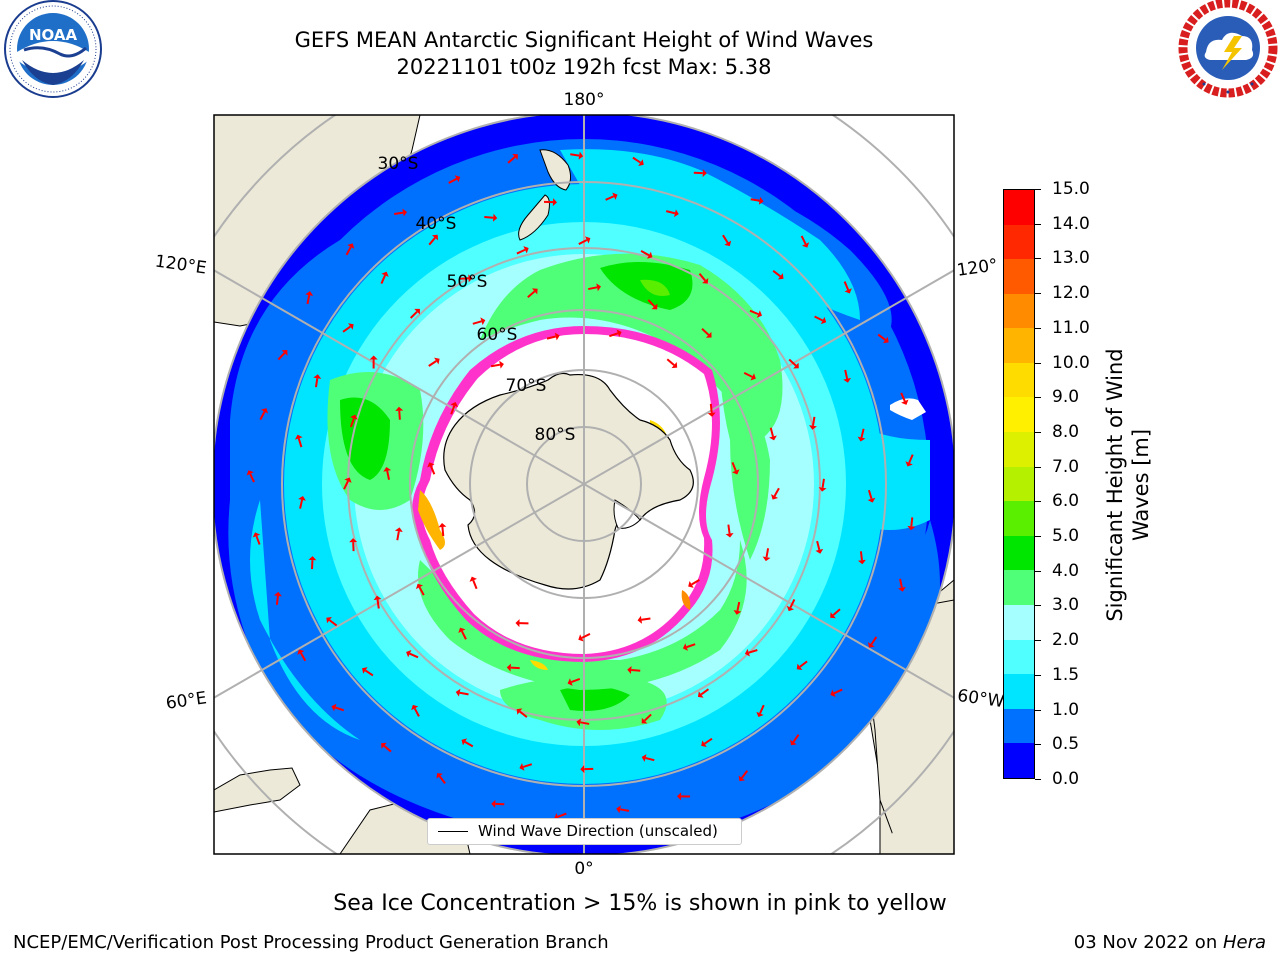 The width and height of the screenshot is (1280, 960). Describe the element at coordinates (1141, 485) in the screenshot. I see `colorbar-title-line2: Waves [m]` at that location.